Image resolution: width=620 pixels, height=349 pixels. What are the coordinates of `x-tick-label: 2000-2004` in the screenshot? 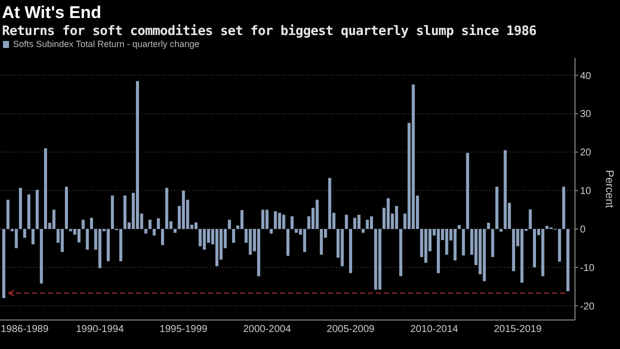 It's located at (267, 329).